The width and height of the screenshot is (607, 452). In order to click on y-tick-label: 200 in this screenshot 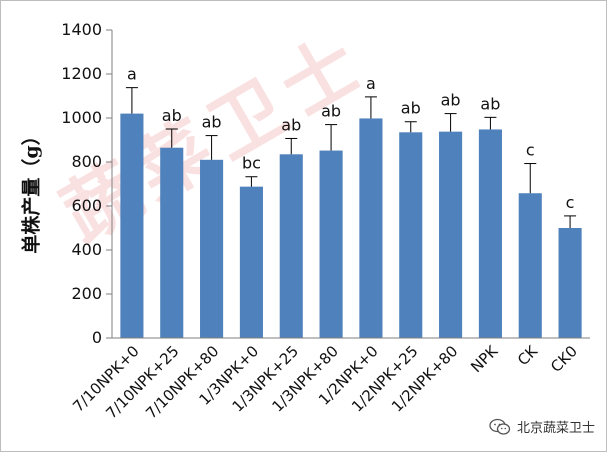, I will do `click(86, 293)`.